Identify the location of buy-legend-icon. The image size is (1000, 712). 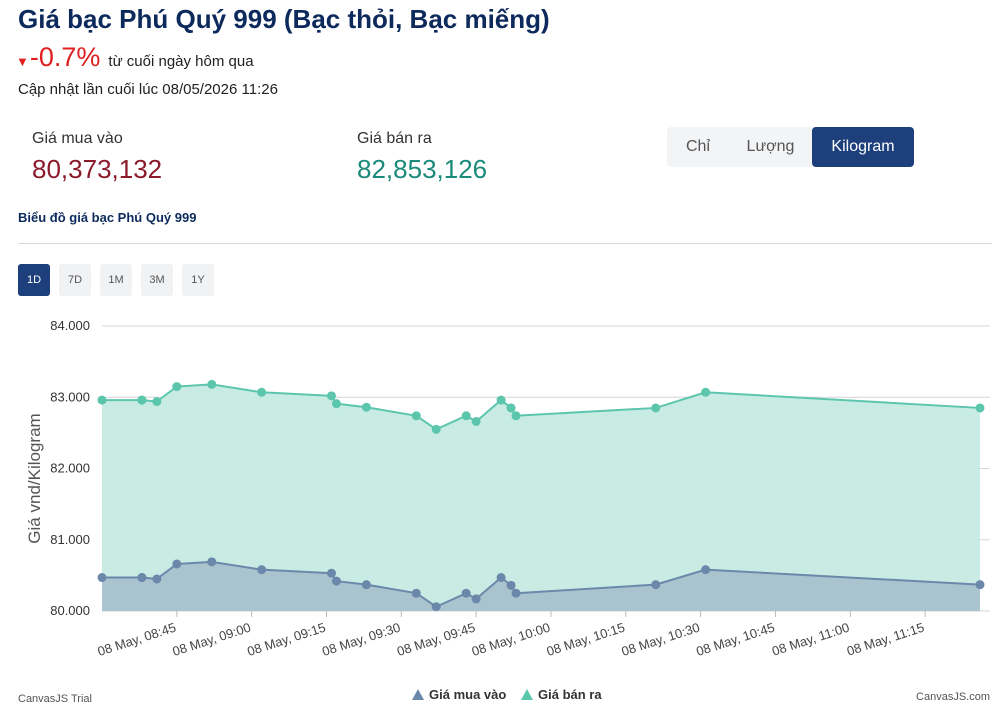
(418, 694).